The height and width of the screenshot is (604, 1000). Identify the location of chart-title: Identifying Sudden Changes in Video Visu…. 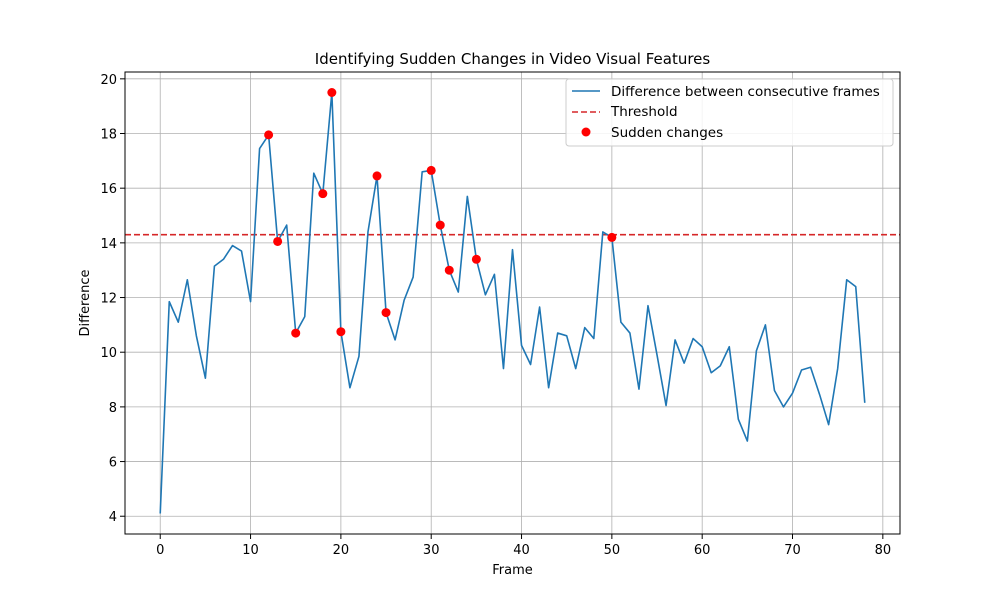
(513, 59).